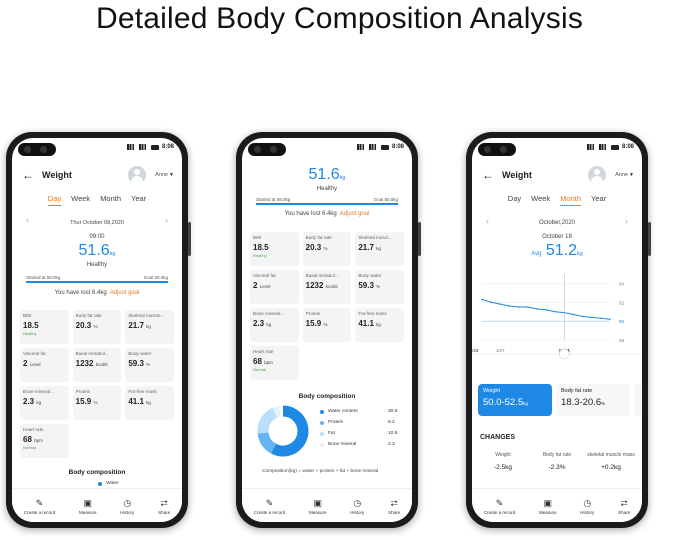 This screenshot has width=679, height=540. I want to click on metric-label: Heart rate, so click(263, 351).